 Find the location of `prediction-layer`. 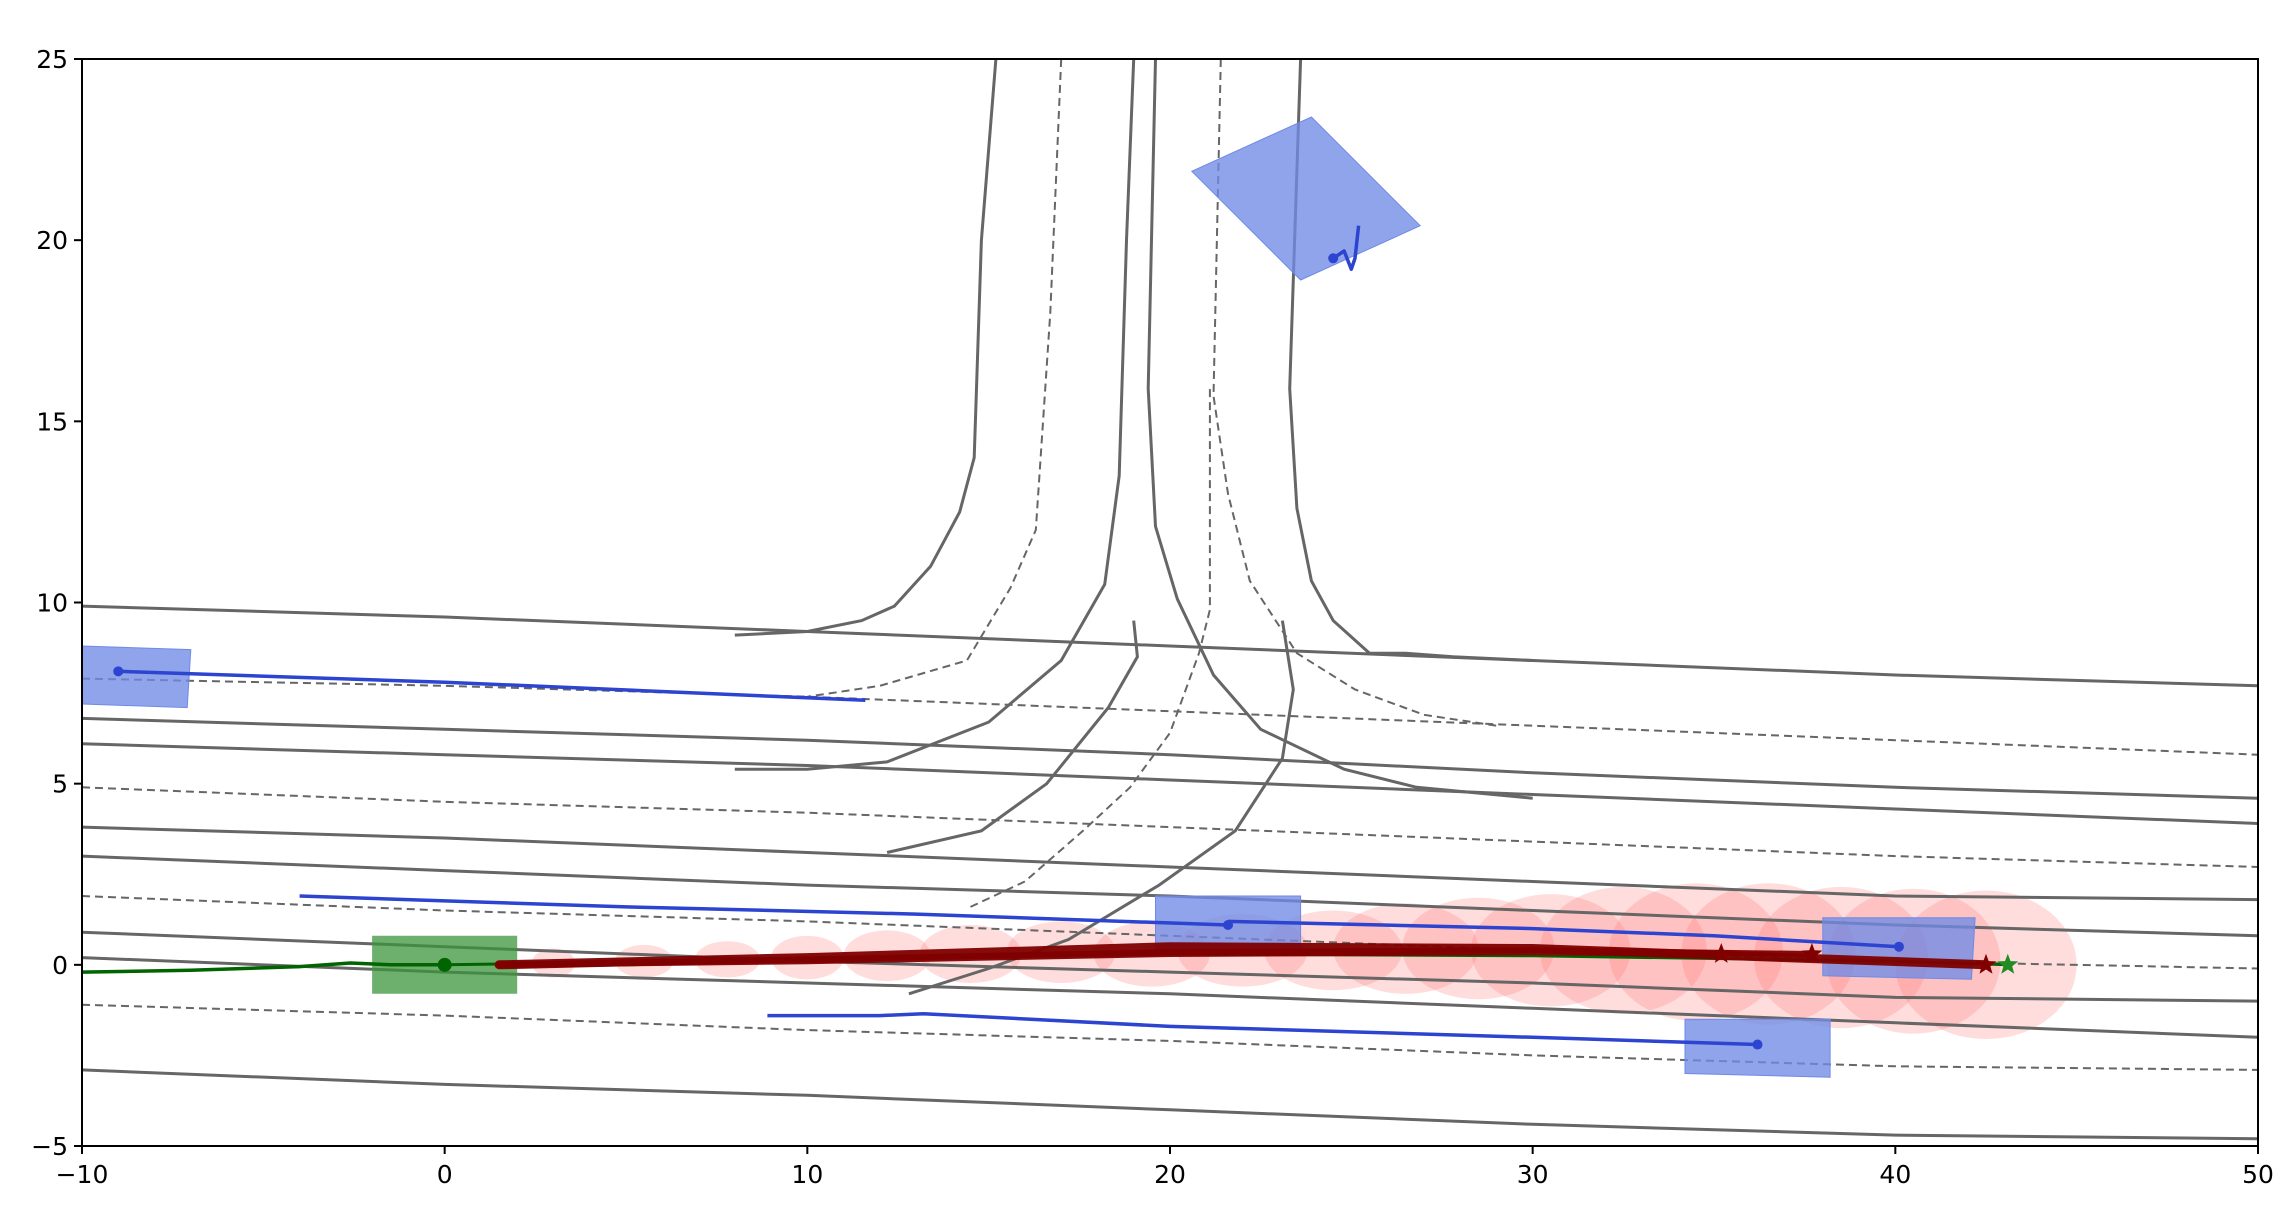

prediction-layer is located at coordinates (1242, 956).